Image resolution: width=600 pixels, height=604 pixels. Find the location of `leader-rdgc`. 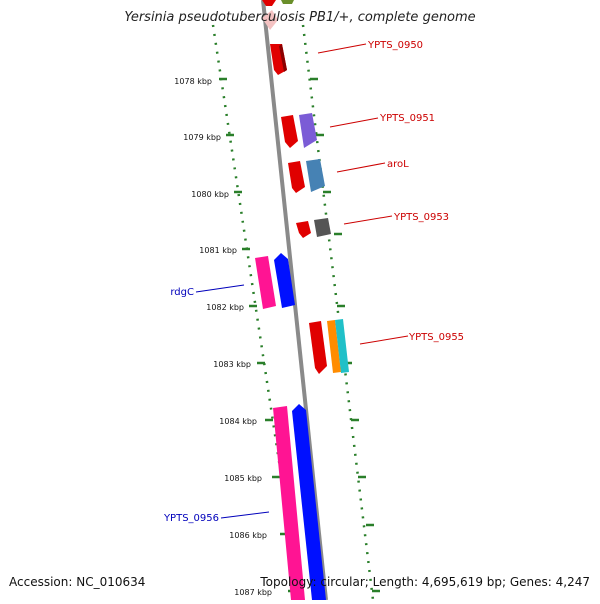

leader-rdgc is located at coordinates (220, 288).